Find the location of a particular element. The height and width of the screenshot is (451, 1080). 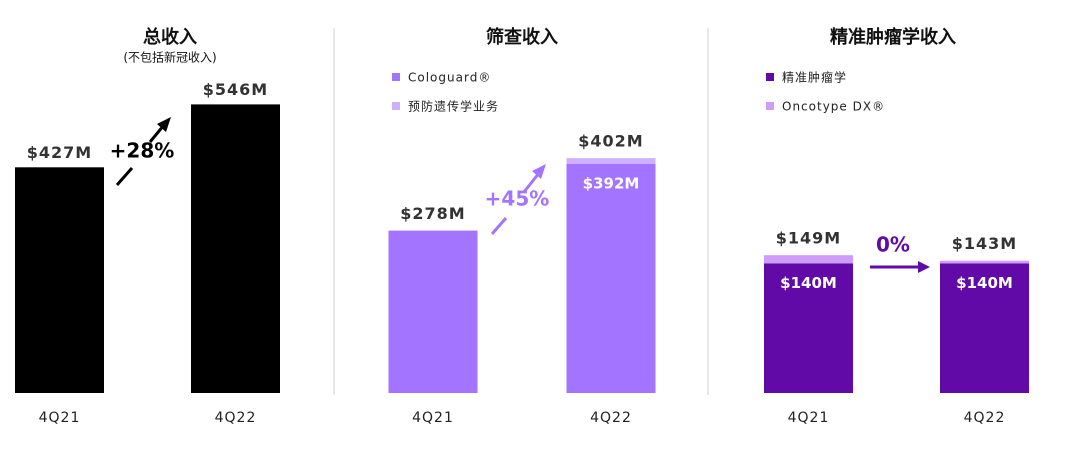

legend-label: 预防遗传学业务 is located at coordinates (453, 106).